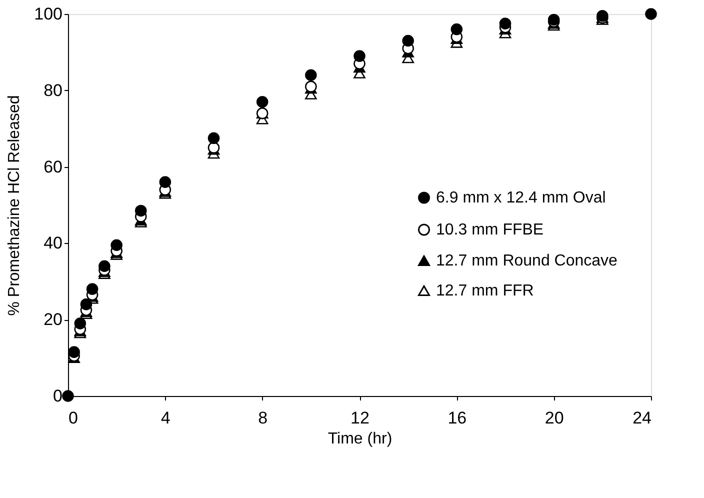 Image resolution: width=704 pixels, height=498 pixels. Describe the element at coordinates (554, 418) in the screenshot. I see `x-tick-label: 20` at that location.